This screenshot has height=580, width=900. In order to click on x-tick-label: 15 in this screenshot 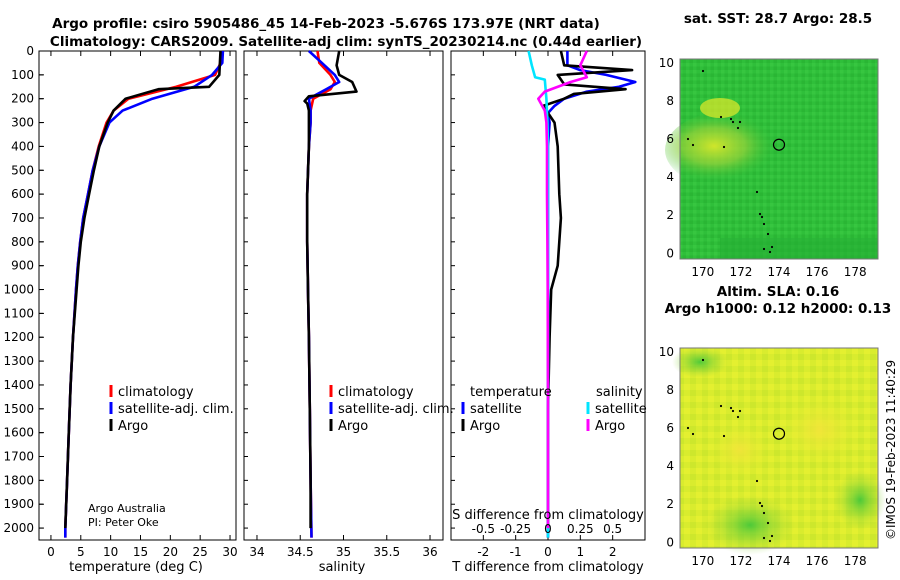, I will do `click(140, 552)`.